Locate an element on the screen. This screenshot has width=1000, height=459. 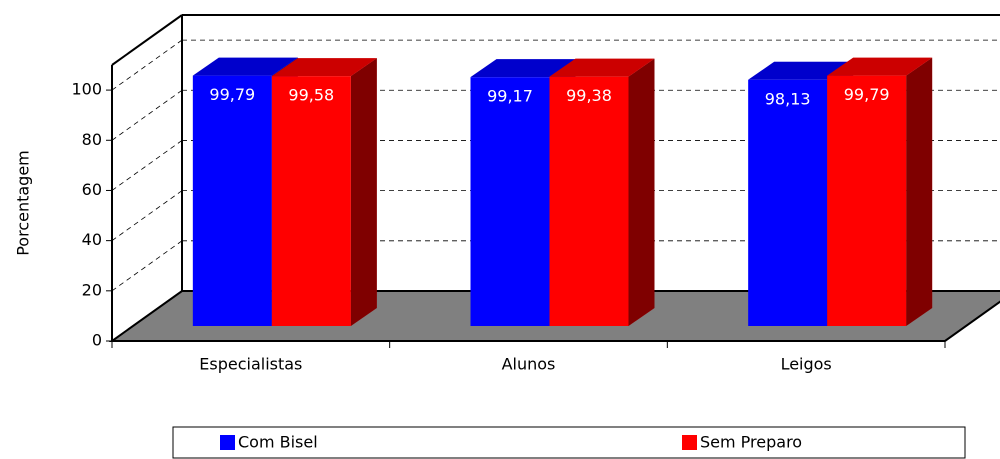
value-label: 99,17 is located at coordinates (510, 96).